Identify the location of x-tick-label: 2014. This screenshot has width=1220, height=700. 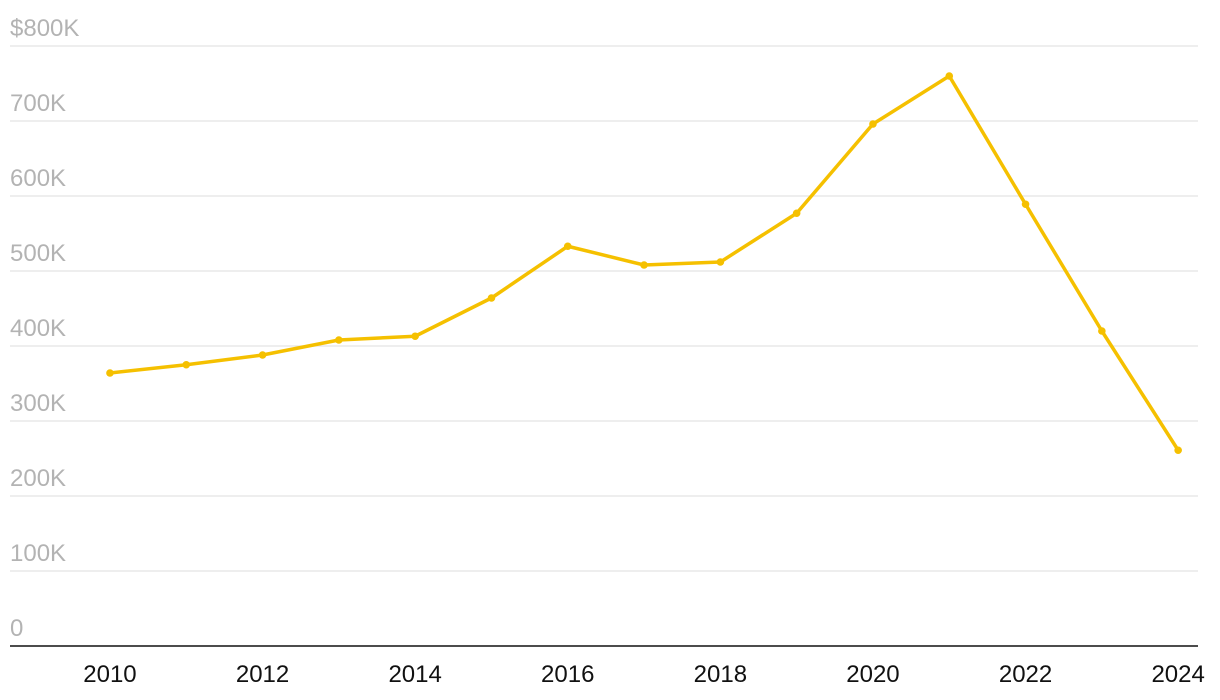
(414, 674).